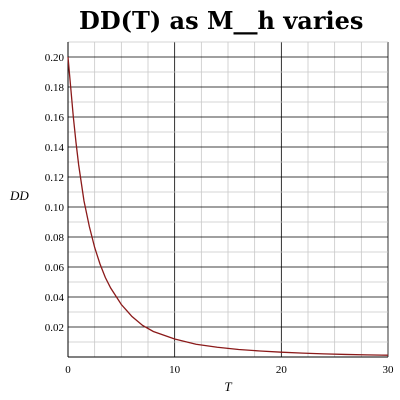 The width and height of the screenshot is (400, 400). Describe the element at coordinates (282, 370) in the screenshot. I see `x-tick-label: 20` at that location.